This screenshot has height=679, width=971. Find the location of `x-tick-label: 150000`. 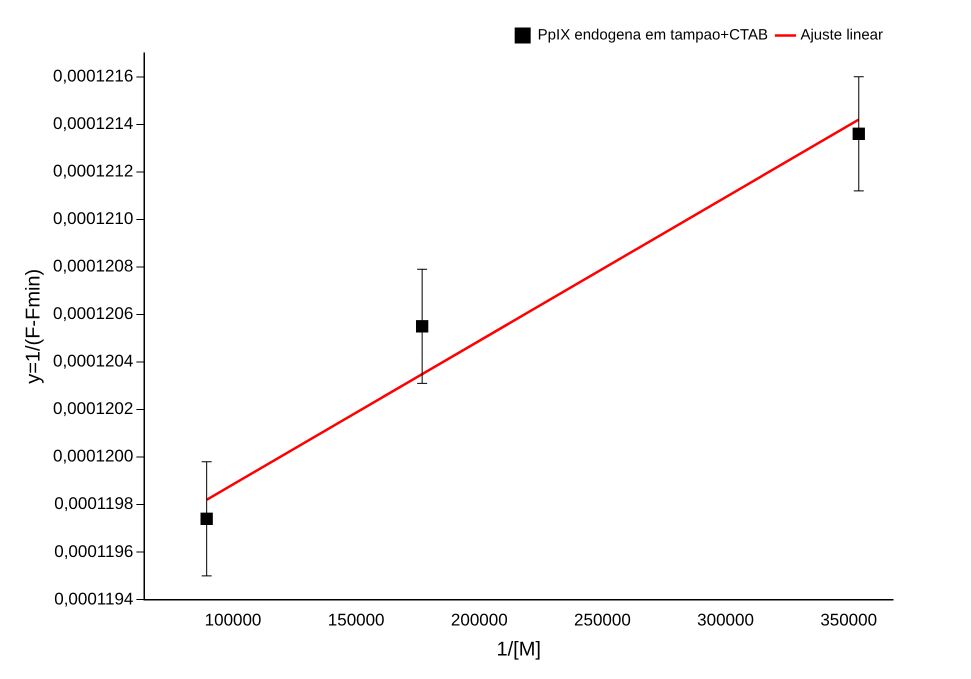

x-tick-label: 150000 is located at coordinates (356, 620).